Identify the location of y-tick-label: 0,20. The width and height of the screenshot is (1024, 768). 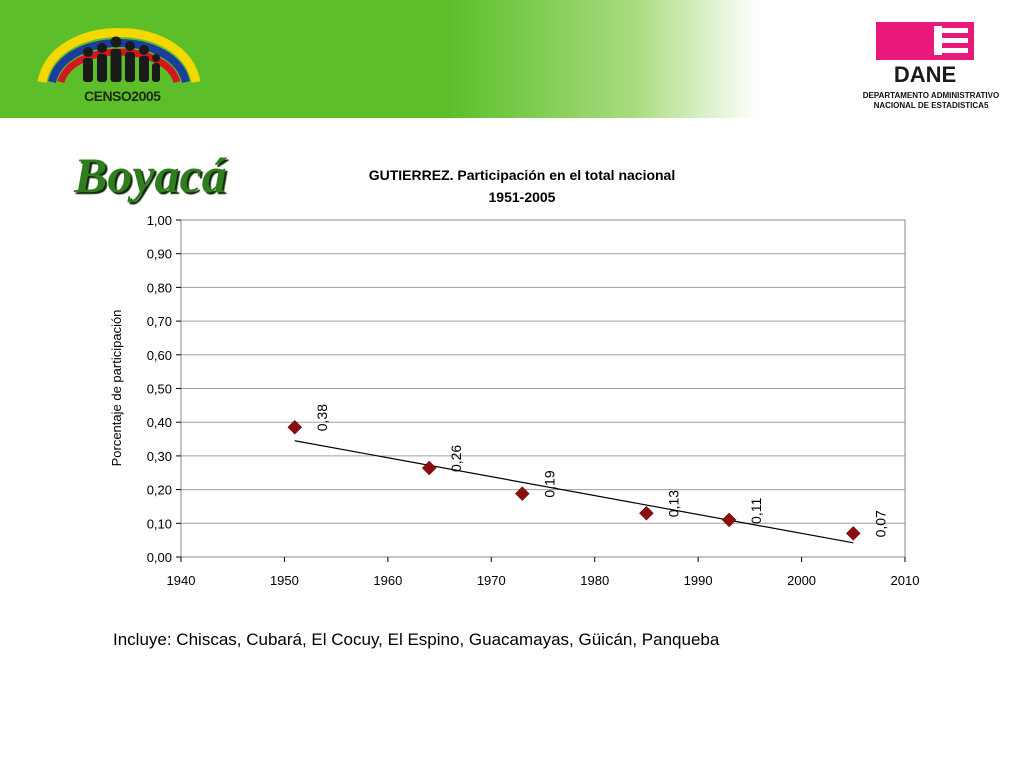
(159, 490).